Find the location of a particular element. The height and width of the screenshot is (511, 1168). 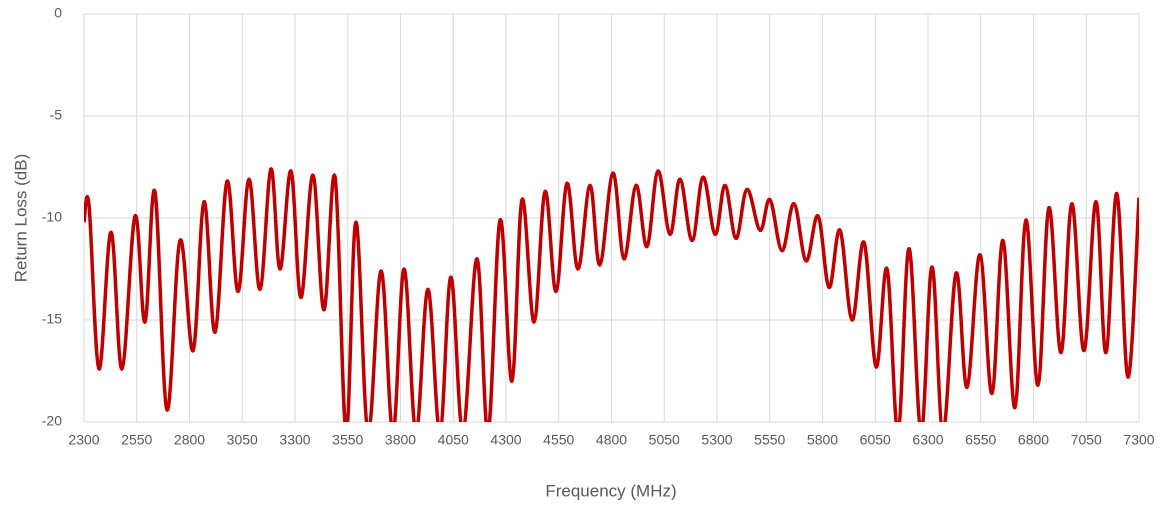

x-tick-label: 4550 is located at coordinates (558, 440).